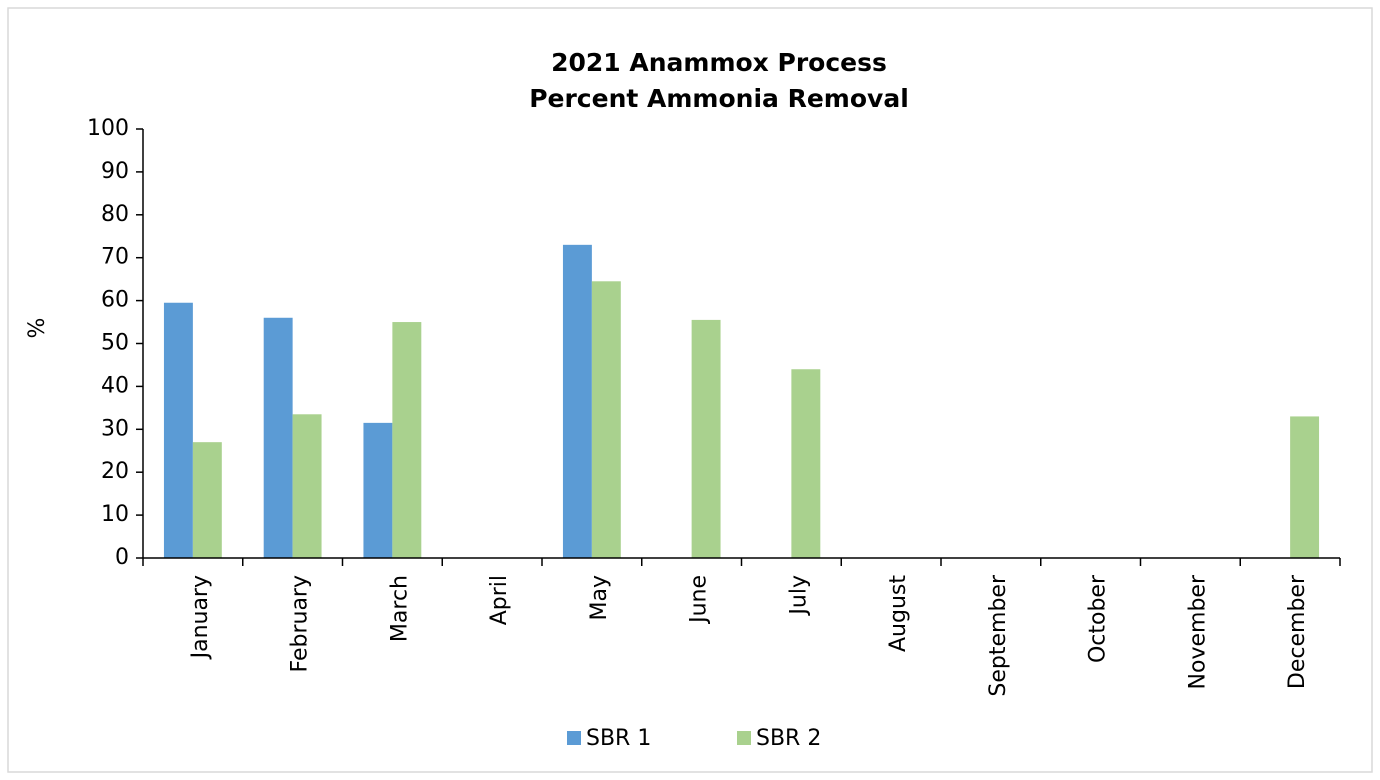  What do you see at coordinates (898, 613) in the screenshot?
I see `x-tick-label: August` at bounding box center [898, 613].